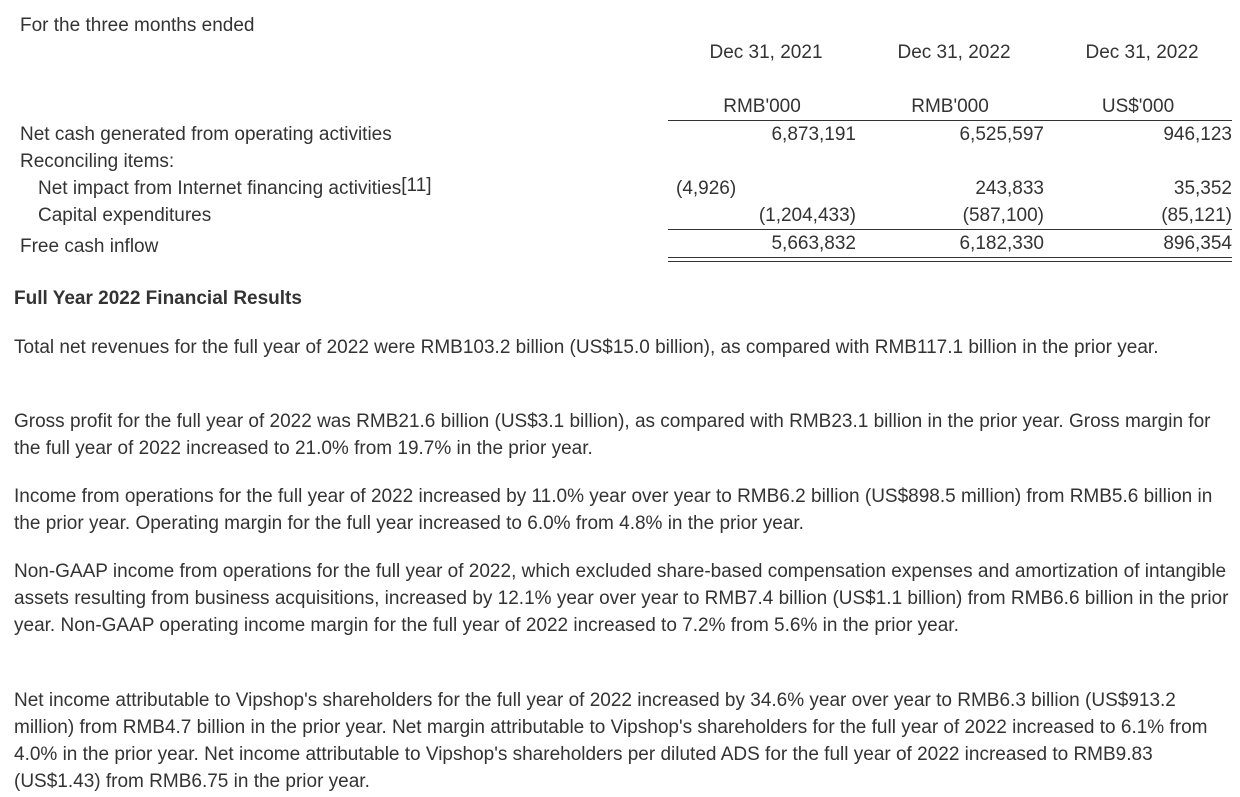 Image resolution: width=1240 pixels, height=797 pixels. What do you see at coordinates (950, 120) in the screenshot?
I see `header-underline` at bounding box center [950, 120].